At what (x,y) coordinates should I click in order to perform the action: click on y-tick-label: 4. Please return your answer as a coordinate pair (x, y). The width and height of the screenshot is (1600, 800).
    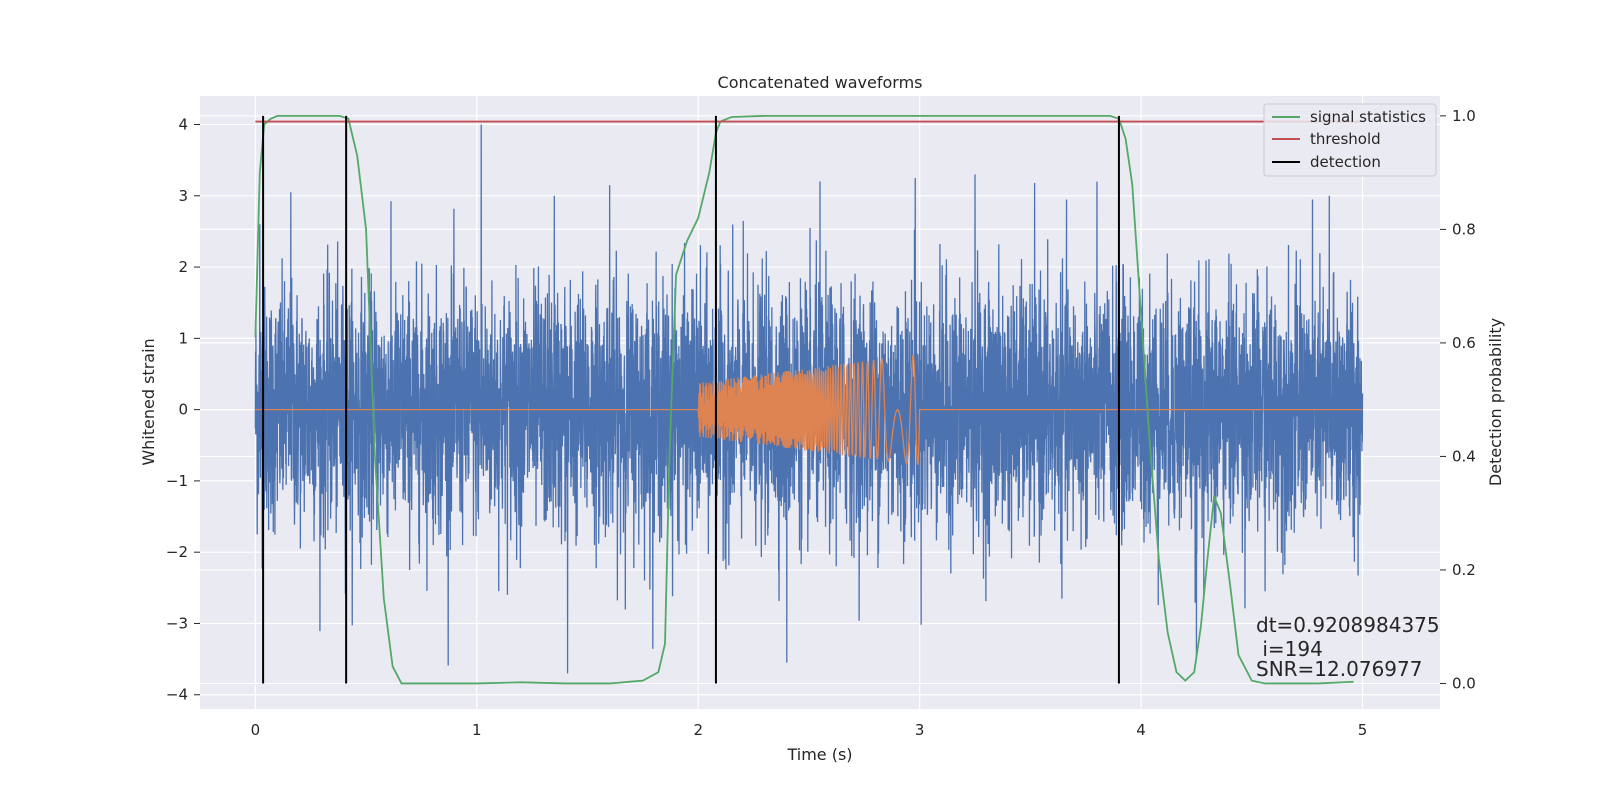
    Looking at the image, I should click on (183, 125).